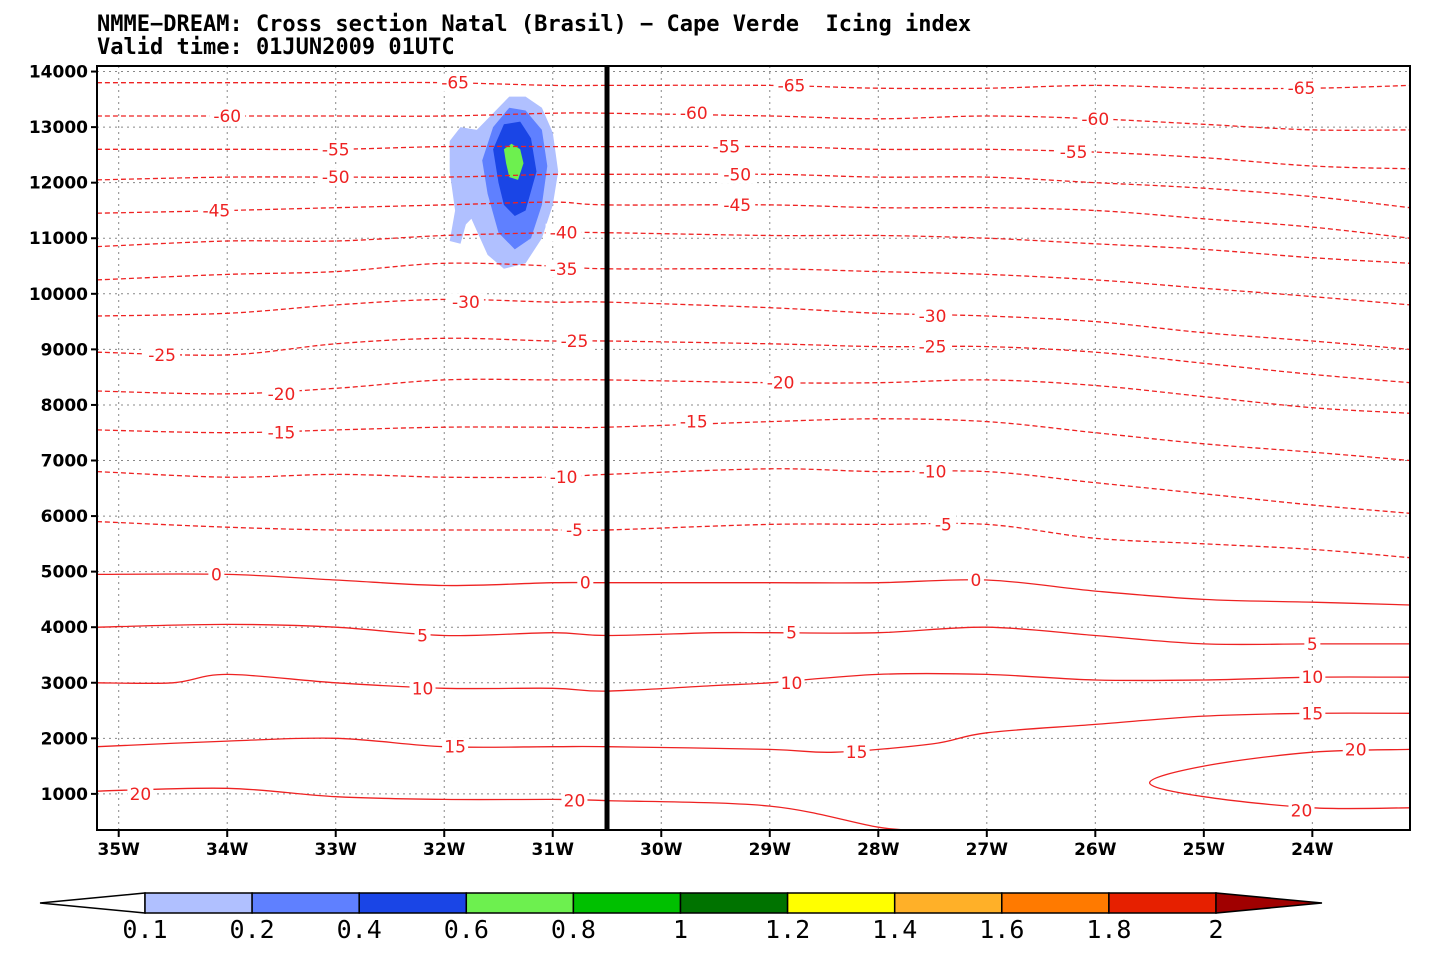 This screenshot has height=953, width=1431. What do you see at coordinates (1204, 850) in the screenshot?
I see `x-tick-label: 25W` at bounding box center [1204, 850].